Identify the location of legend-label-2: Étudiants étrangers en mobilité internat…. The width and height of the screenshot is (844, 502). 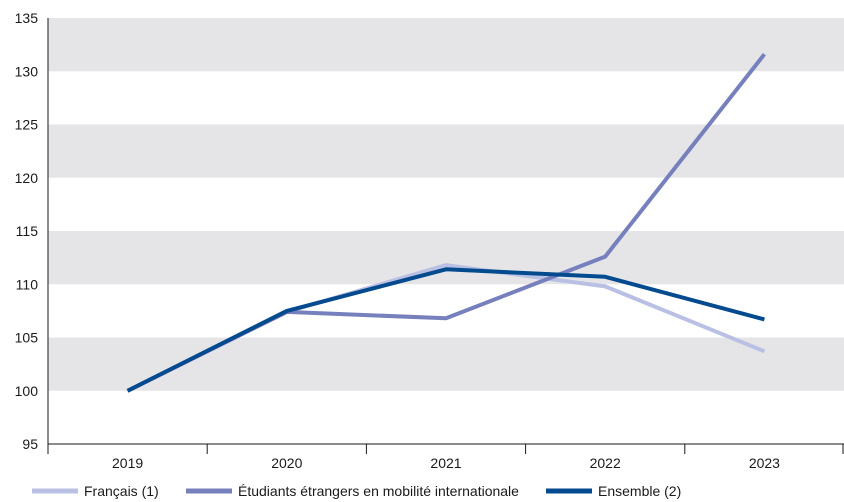
(378, 491).